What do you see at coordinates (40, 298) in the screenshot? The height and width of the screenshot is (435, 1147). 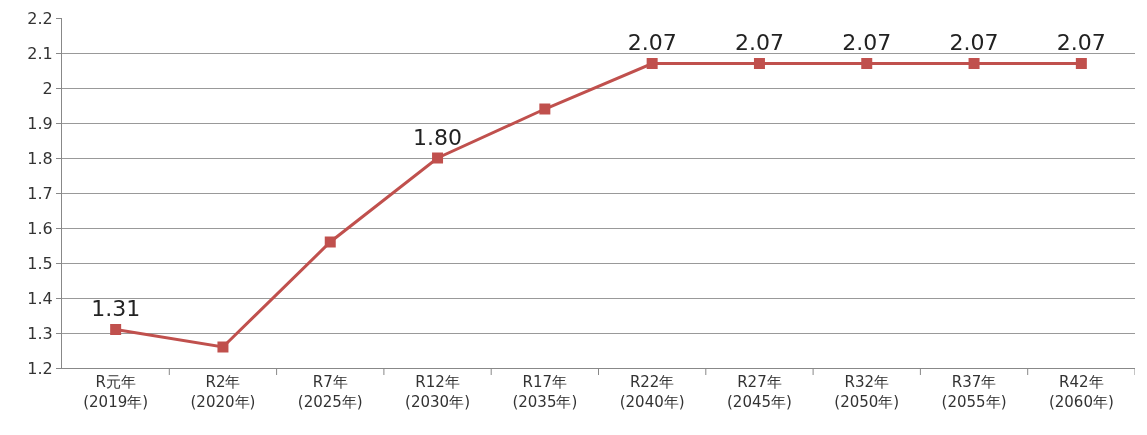 I see `y-tick-label: 1.4` at bounding box center [40, 298].